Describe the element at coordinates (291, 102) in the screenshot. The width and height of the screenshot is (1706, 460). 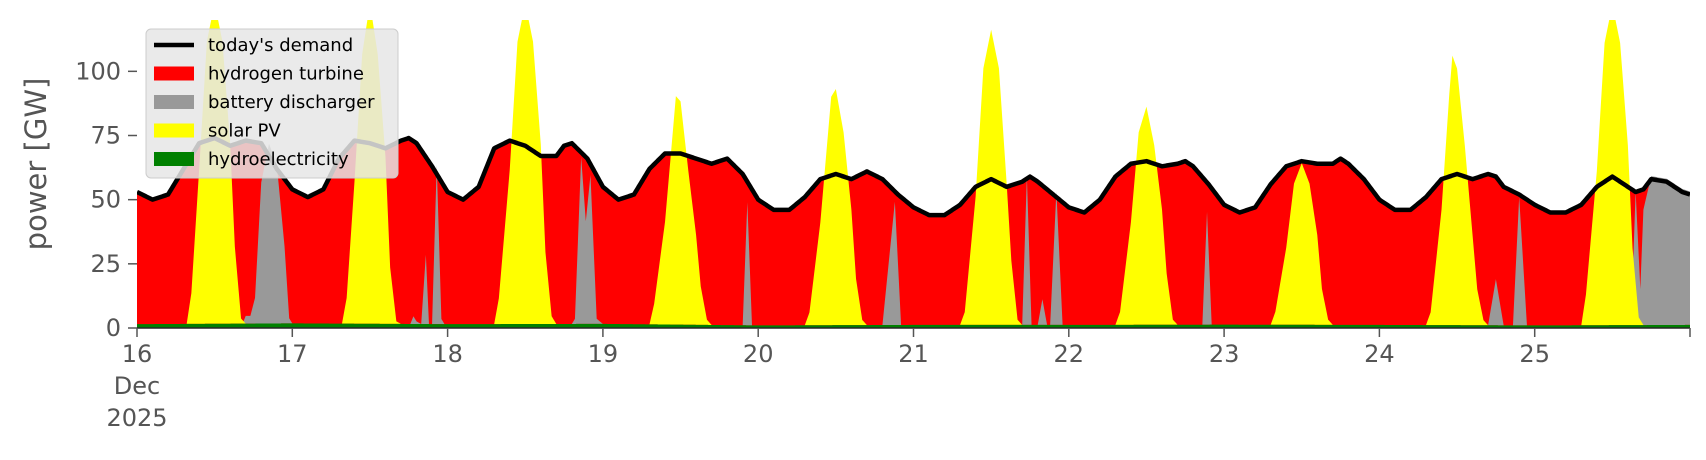
I see `legend-label: battery discharger` at that location.